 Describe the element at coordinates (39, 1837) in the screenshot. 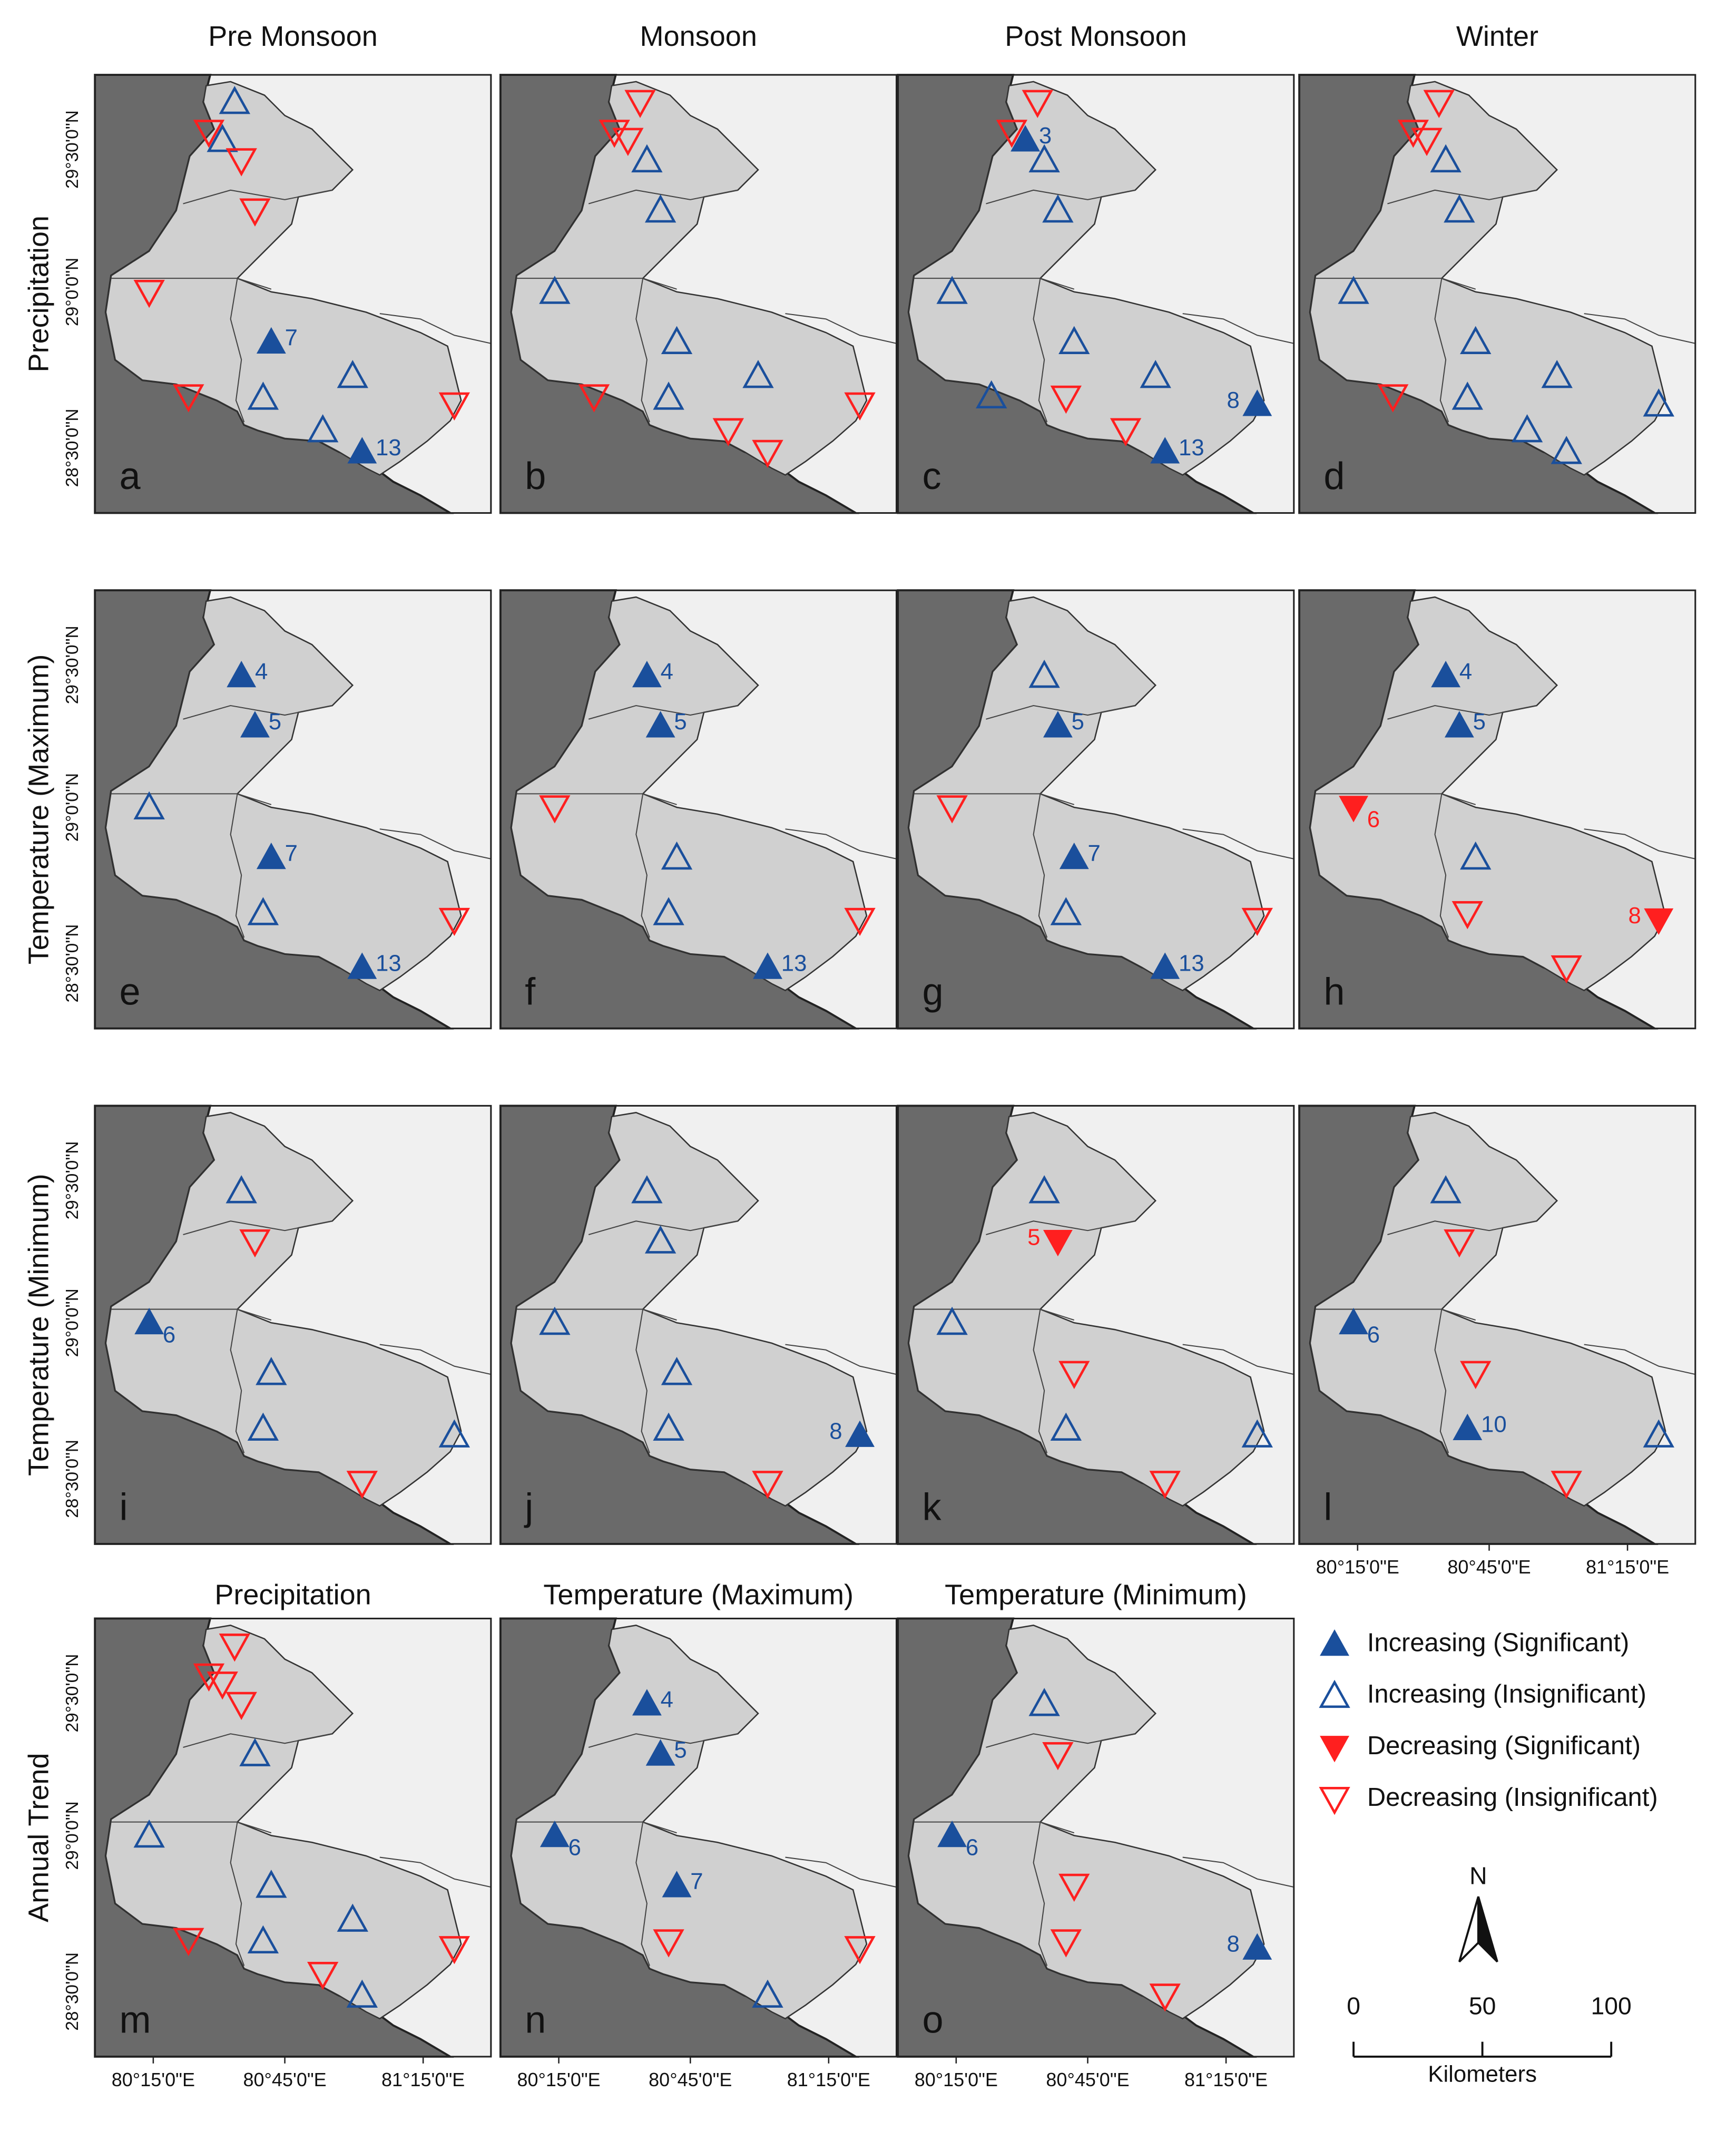

I see `row-title: Annual Trend` at that location.